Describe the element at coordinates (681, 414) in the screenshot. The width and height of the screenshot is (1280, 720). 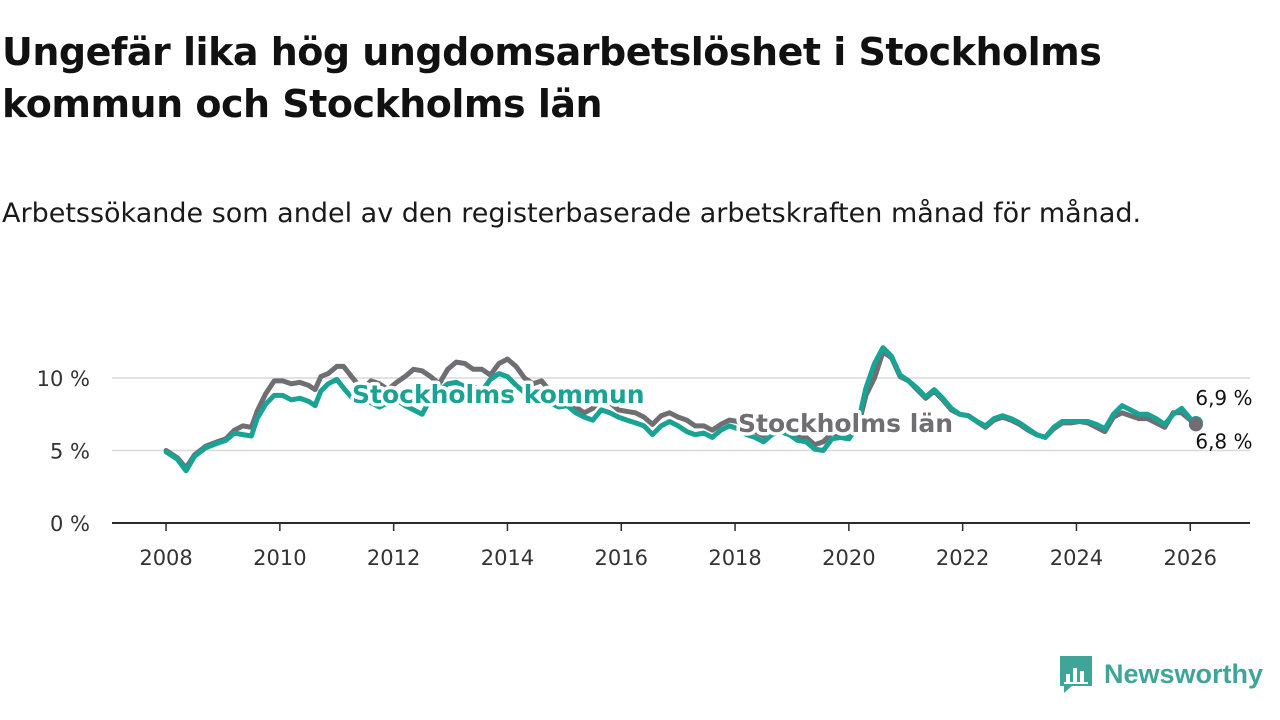
I see `gridlines` at that location.